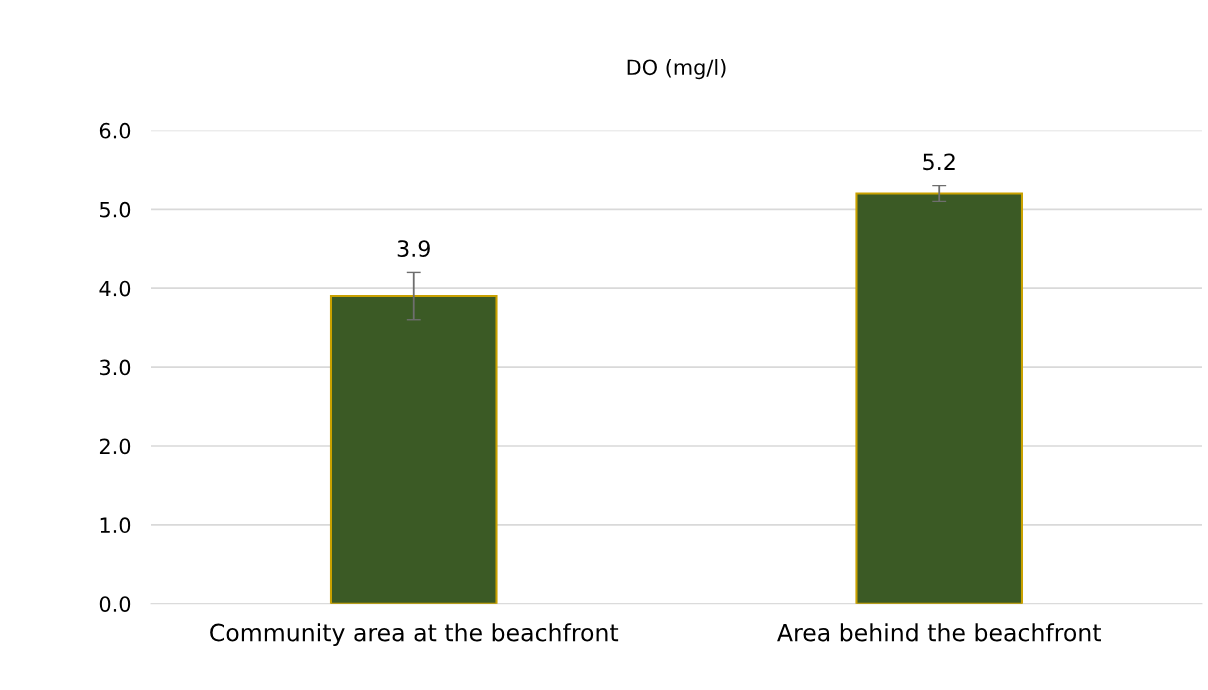  Describe the element at coordinates (676, 69) in the screenshot. I see `chart-title: DO (mg/l)` at that location.